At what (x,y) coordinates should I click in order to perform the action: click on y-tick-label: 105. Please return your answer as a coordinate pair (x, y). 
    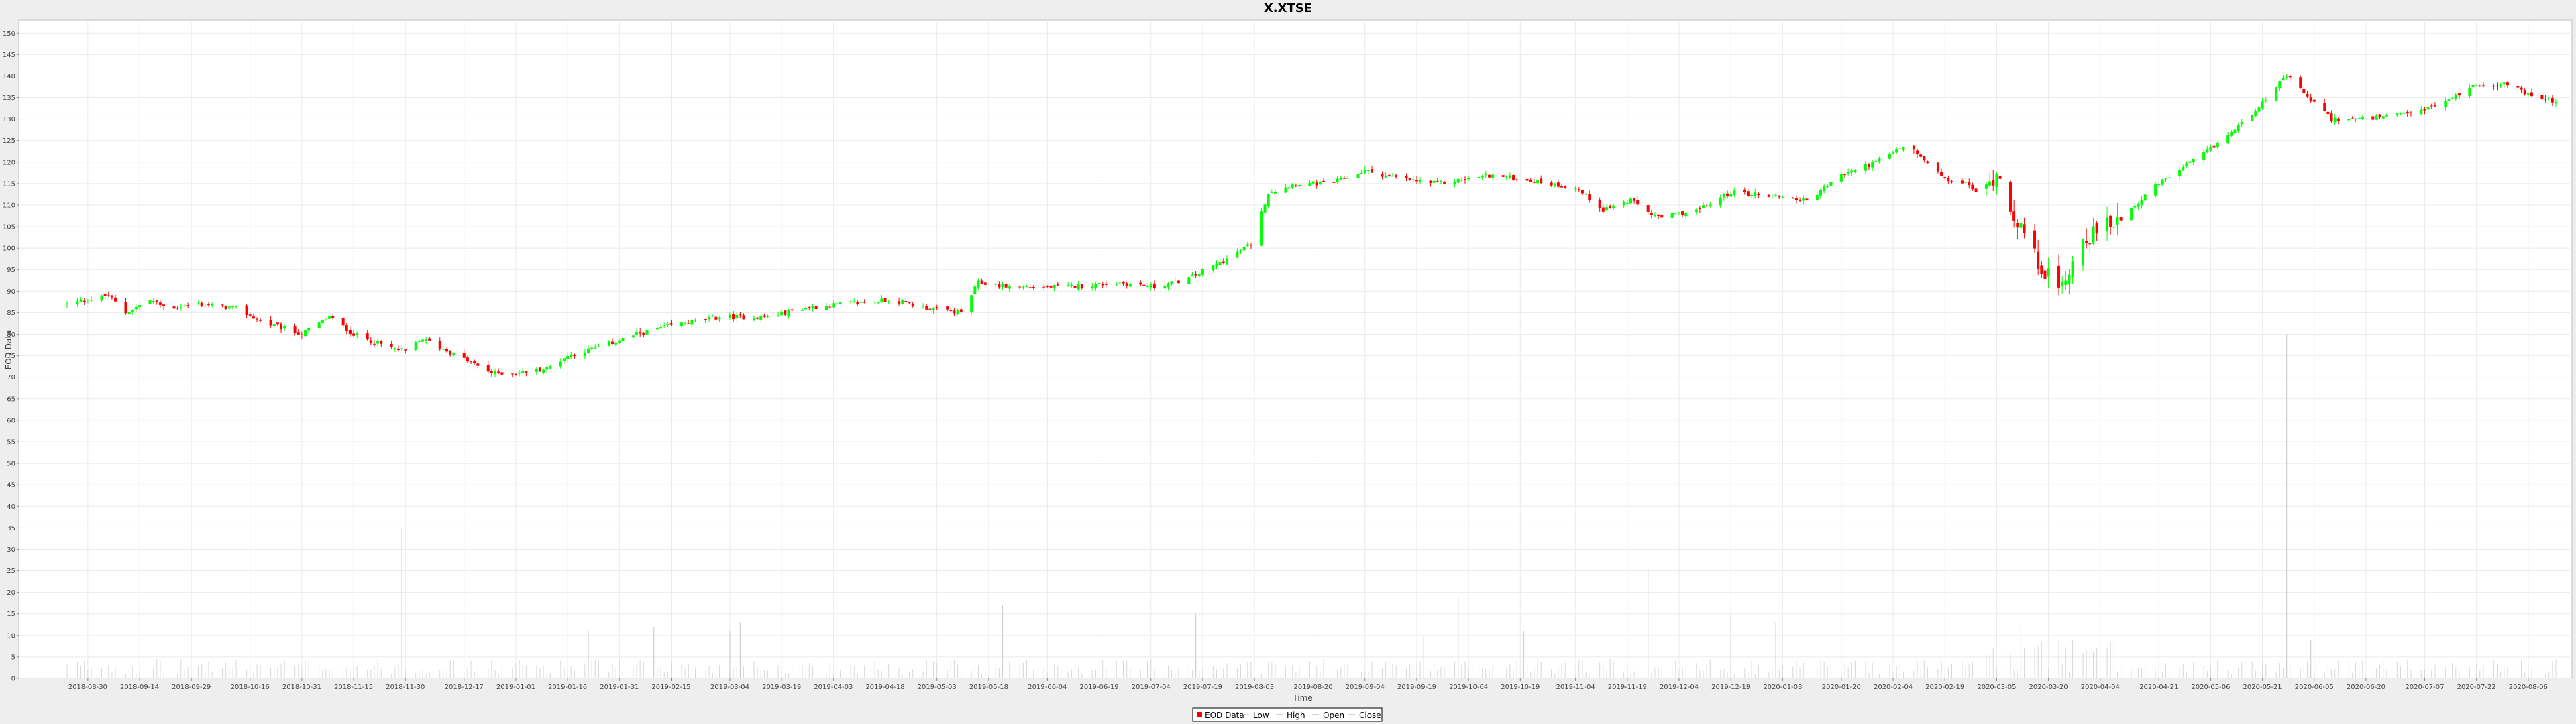
    Looking at the image, I should click on (9, 227).